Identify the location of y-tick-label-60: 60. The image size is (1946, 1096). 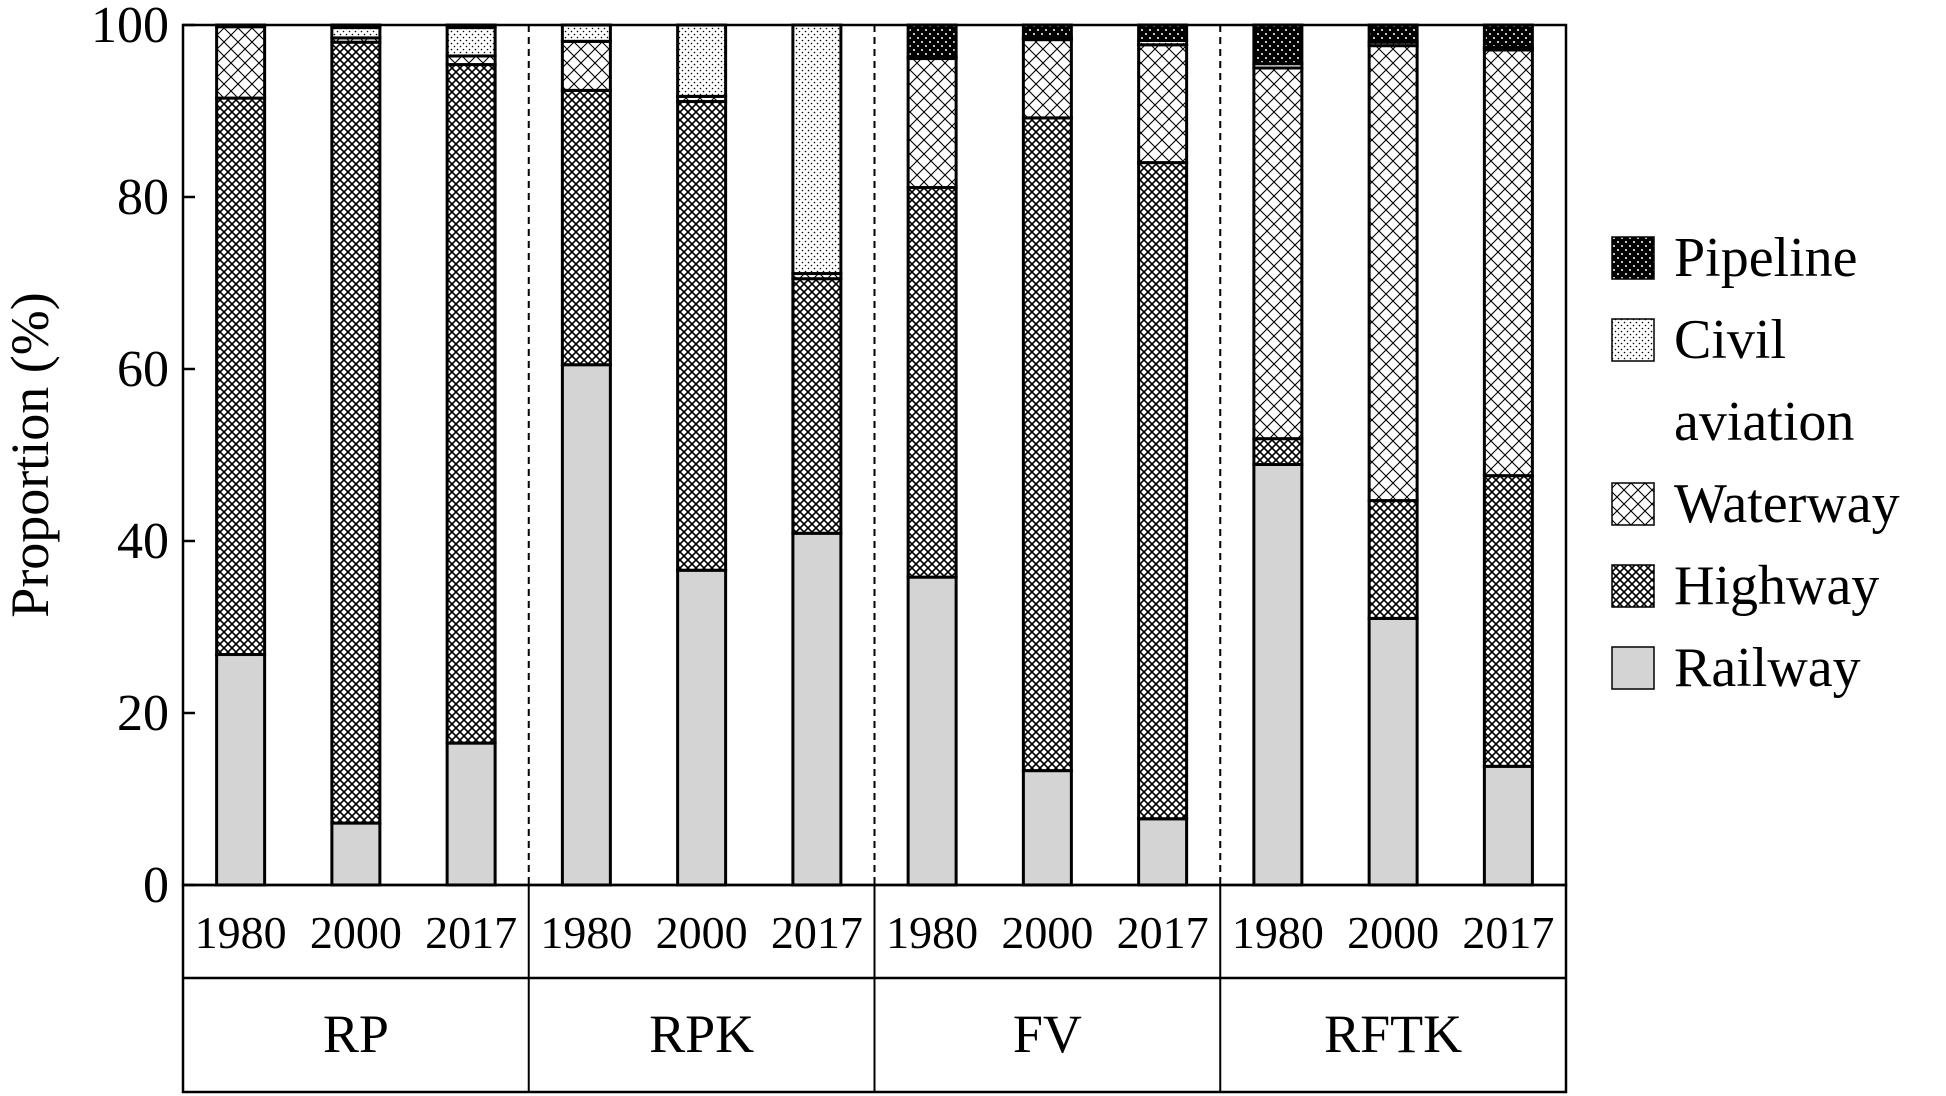
(143, 369).